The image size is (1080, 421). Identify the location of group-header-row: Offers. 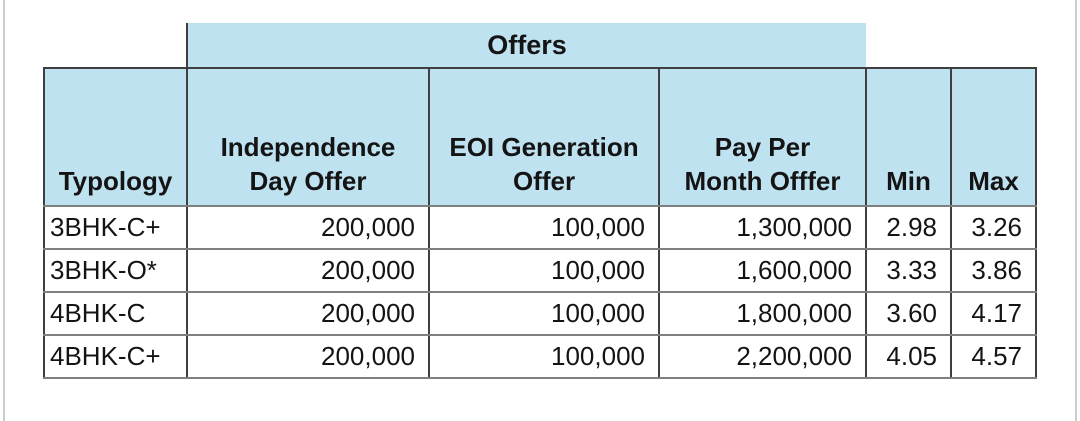
(540, 45).